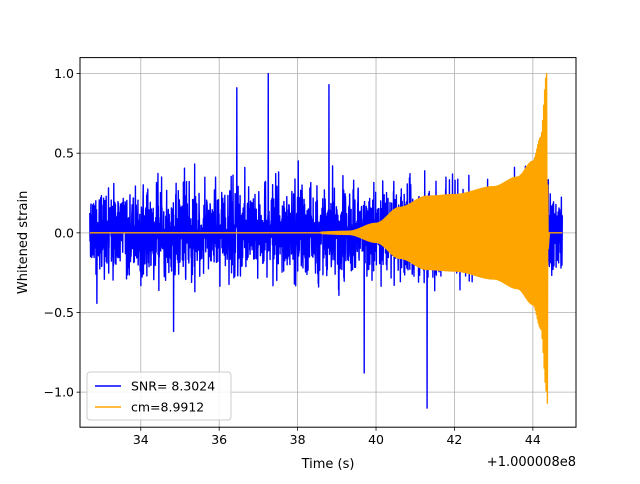 The width and height of the screenshot is (640, 484). Describe the element at coordinates (173, 386) in the screenshot. I see `legend-label-data: SNR= 8.3024` at that location.